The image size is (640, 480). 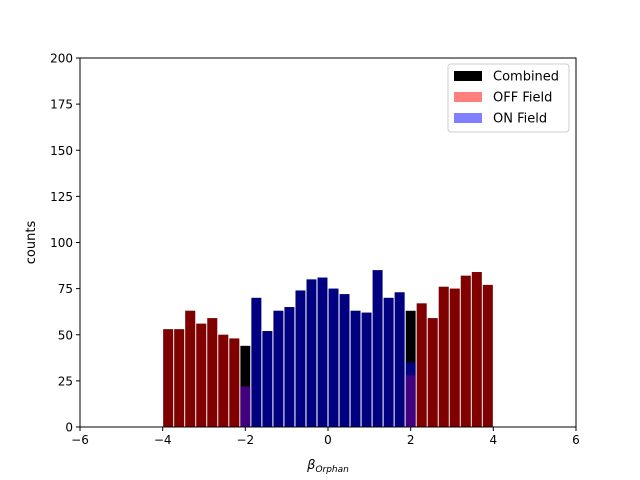 I want to click on legend: Combined OFF Field ON Field, so click(x=508, y=98).